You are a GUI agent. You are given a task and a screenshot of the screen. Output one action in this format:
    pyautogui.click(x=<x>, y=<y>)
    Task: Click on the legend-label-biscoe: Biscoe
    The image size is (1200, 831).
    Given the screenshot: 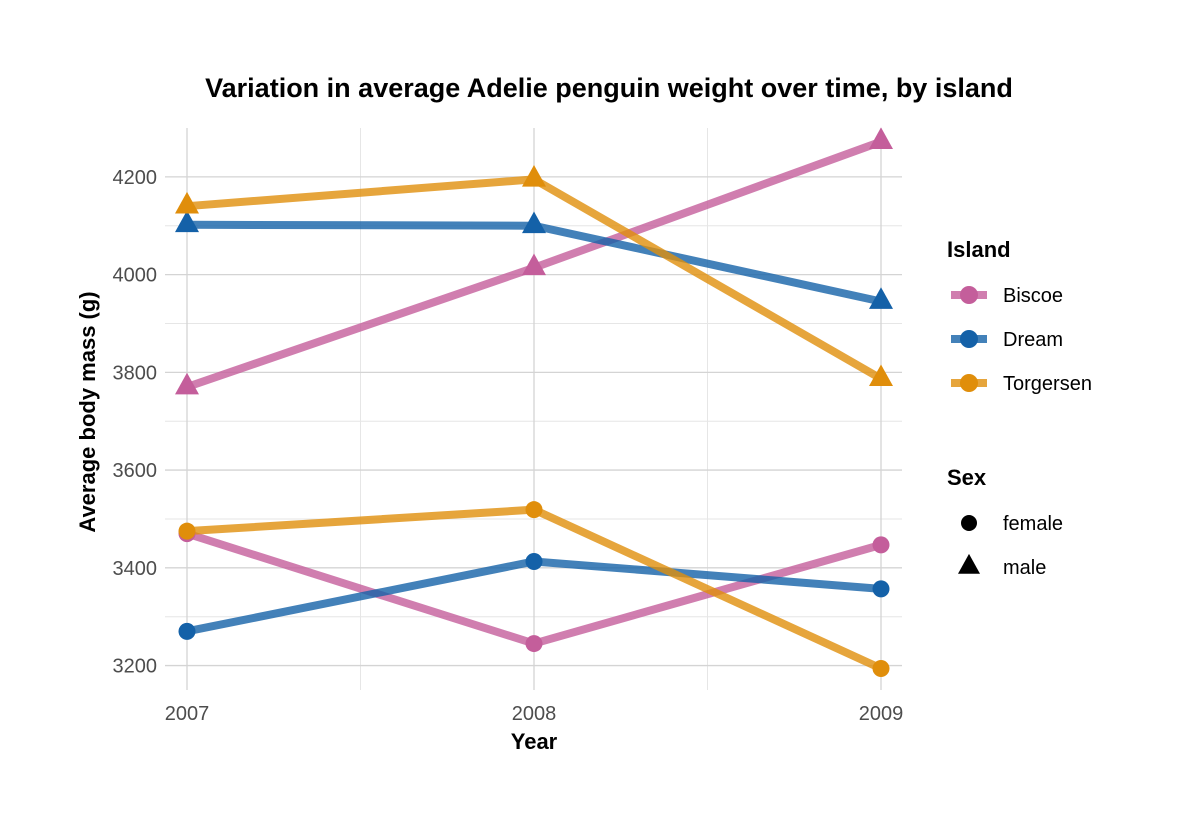 What is the action you would take?
    pyautogui.click(x=1033, y=296)
    